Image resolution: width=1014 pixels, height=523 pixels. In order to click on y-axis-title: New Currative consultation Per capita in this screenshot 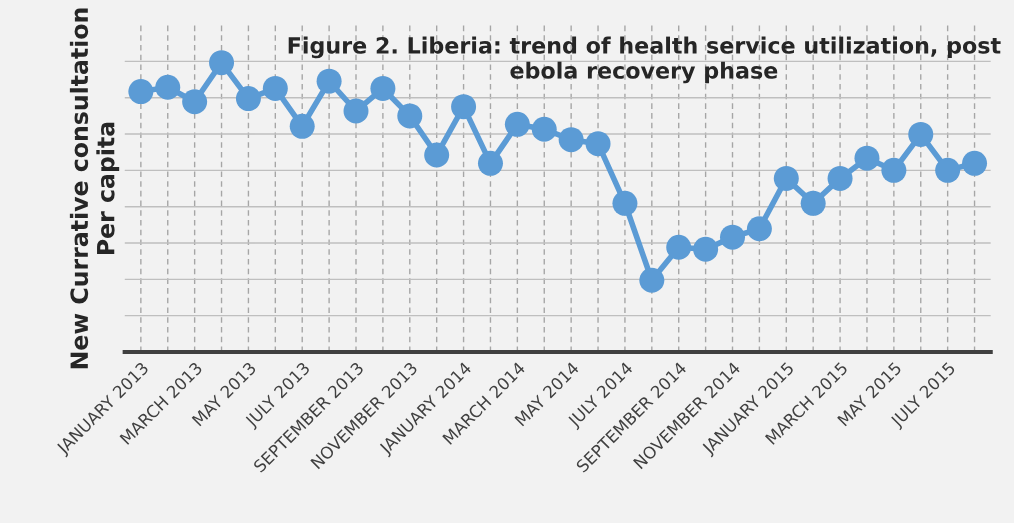, I will do `click(94, 188)`.